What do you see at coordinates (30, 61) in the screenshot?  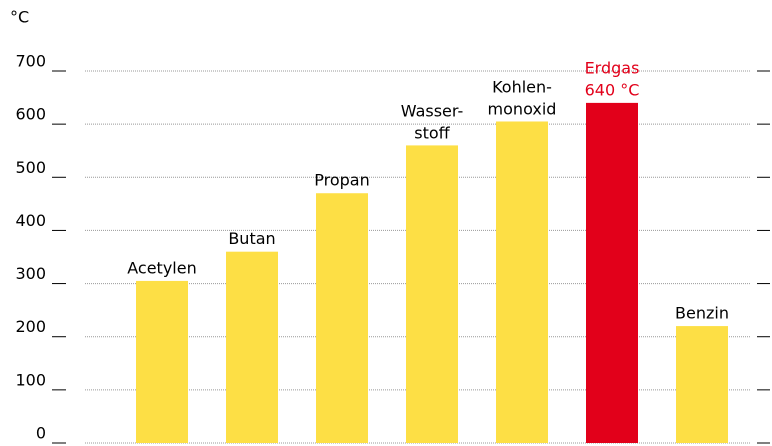 I see `y-tick-label: 700` at bounding box center [30, 61].